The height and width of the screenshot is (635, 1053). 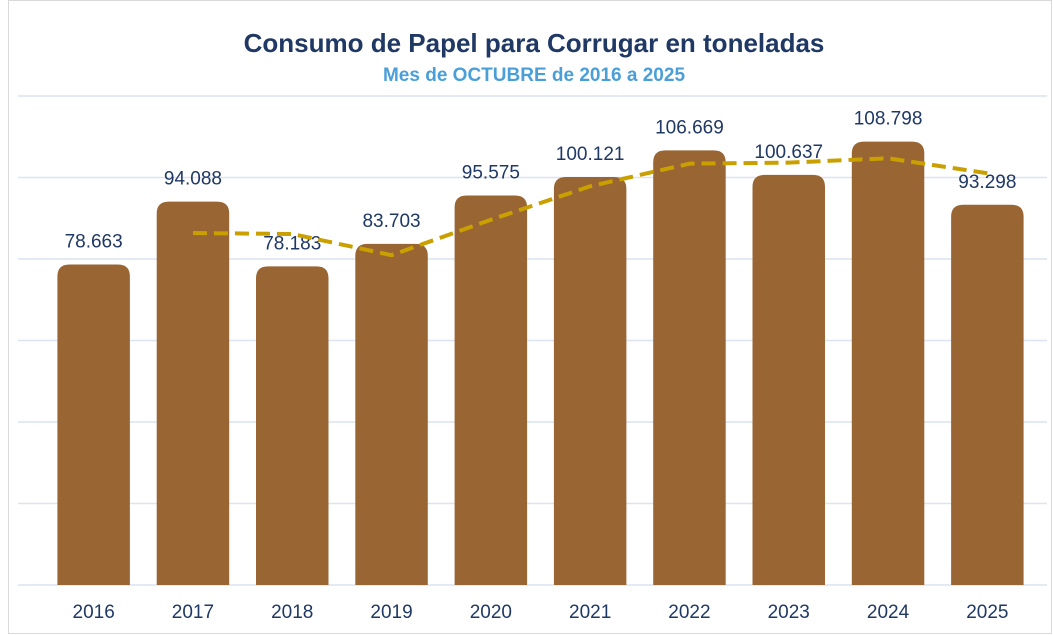 What do you see at coordinates (491, 612) in the screenshot?
I see `x-tick-label: 2020` at bounding box center [491, 612].